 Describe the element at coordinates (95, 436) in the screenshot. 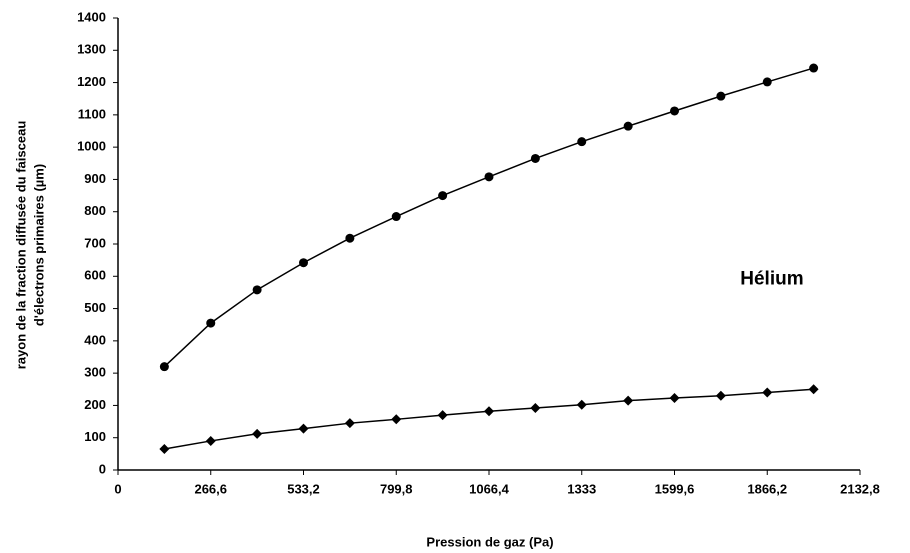

I see `y-tick-label: 100` at that location.